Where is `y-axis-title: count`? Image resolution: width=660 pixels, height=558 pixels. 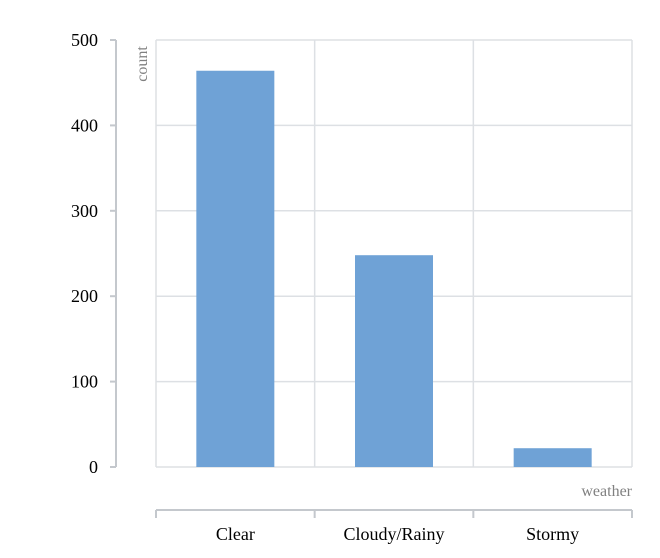 y-axis-title: count is located at coordinates (142, 64).